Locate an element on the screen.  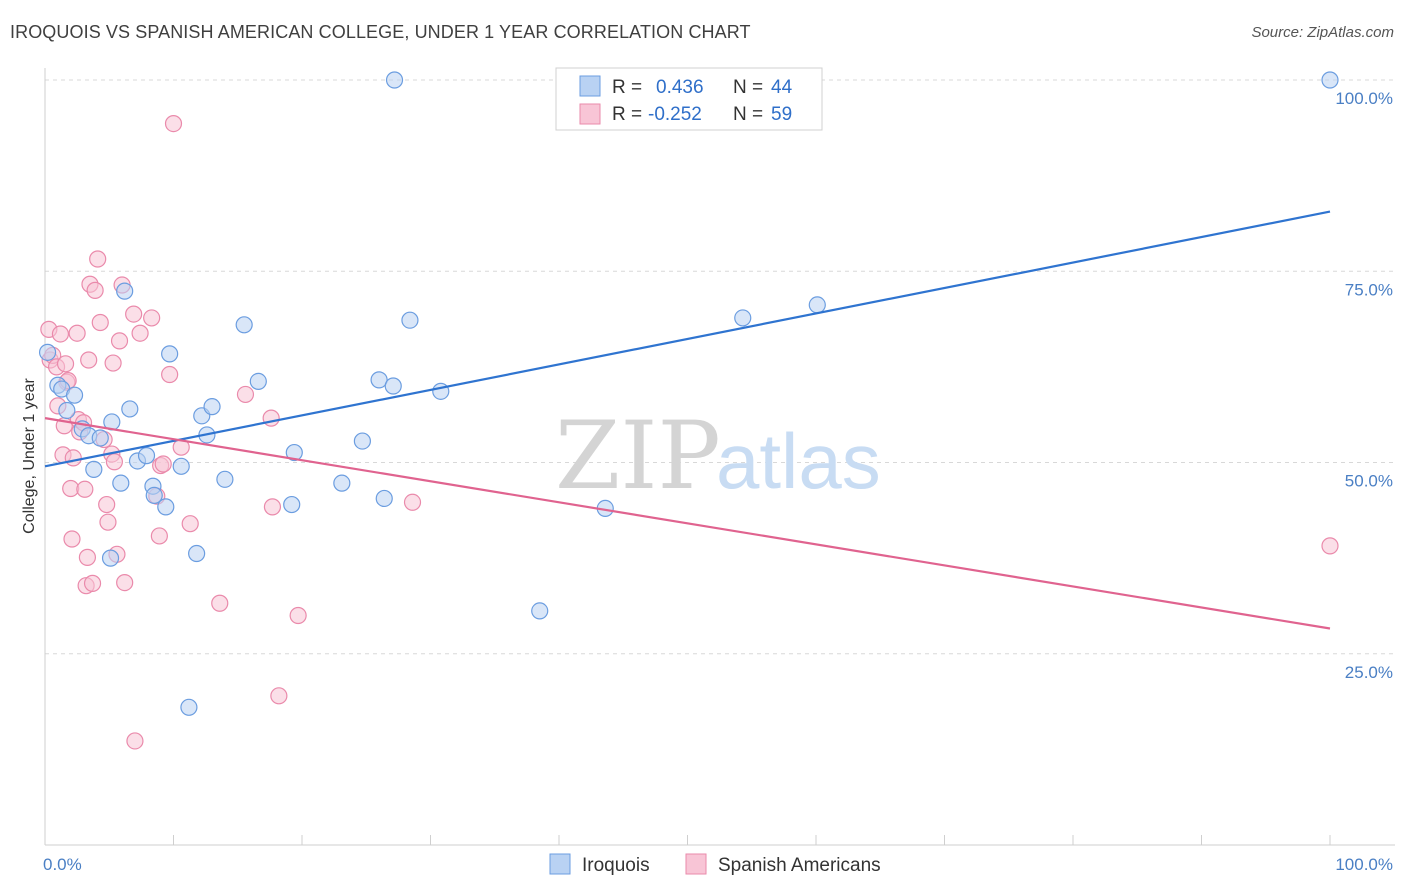
legend-box: R = 0.436 N = 44 R = -0.252 N = 59 is located at coordinates (689, 99).